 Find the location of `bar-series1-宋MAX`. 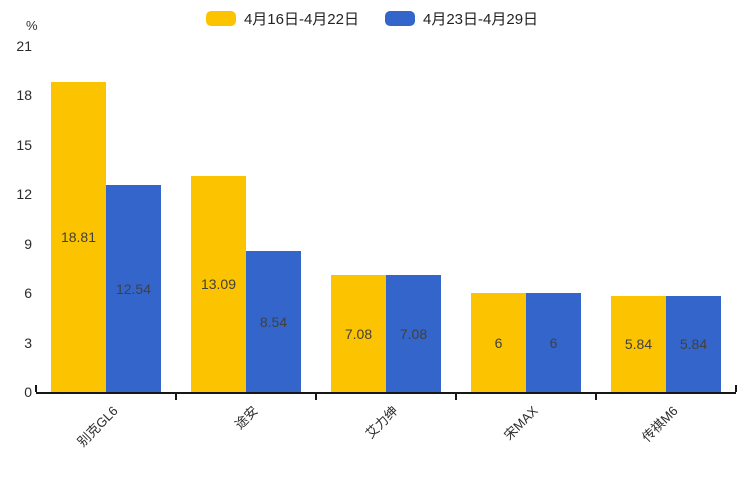

bar-series1-宋MAX is located at coordinates (498, 342).